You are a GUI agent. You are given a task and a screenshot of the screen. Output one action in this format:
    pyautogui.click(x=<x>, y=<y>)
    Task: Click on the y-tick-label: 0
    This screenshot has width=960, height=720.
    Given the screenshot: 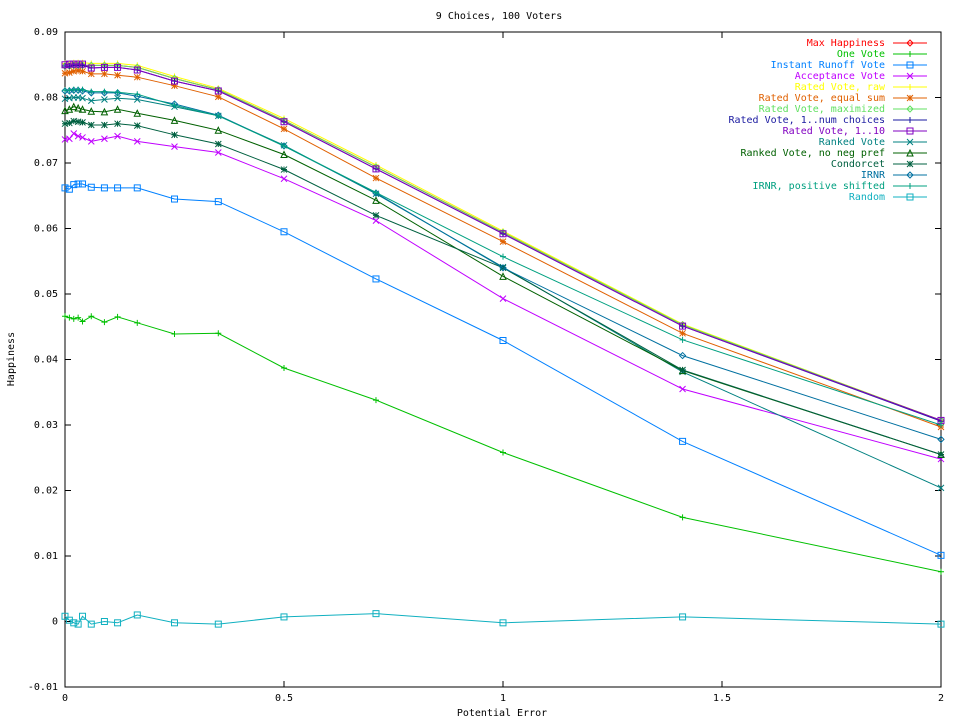 What is the action you would take?
    pyautogui.click(x=55, y=622)
    